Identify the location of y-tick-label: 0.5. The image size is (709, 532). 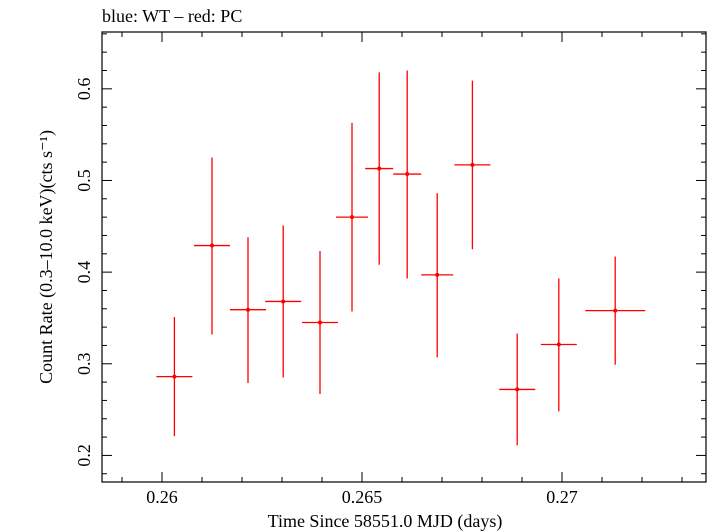
(84, 180).